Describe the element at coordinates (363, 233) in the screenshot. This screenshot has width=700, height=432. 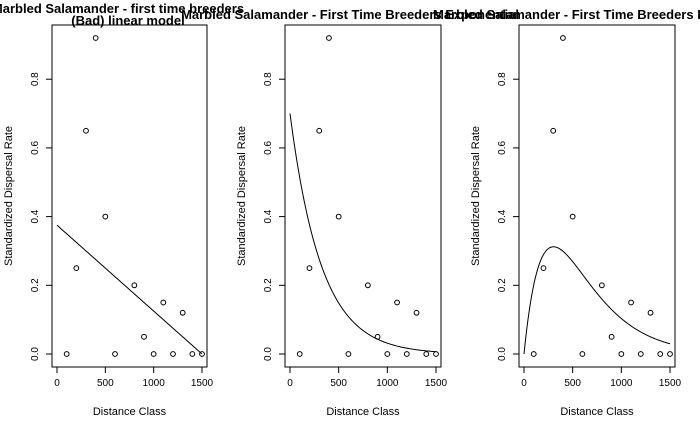
I see `fit-curve-exponential` at that location.